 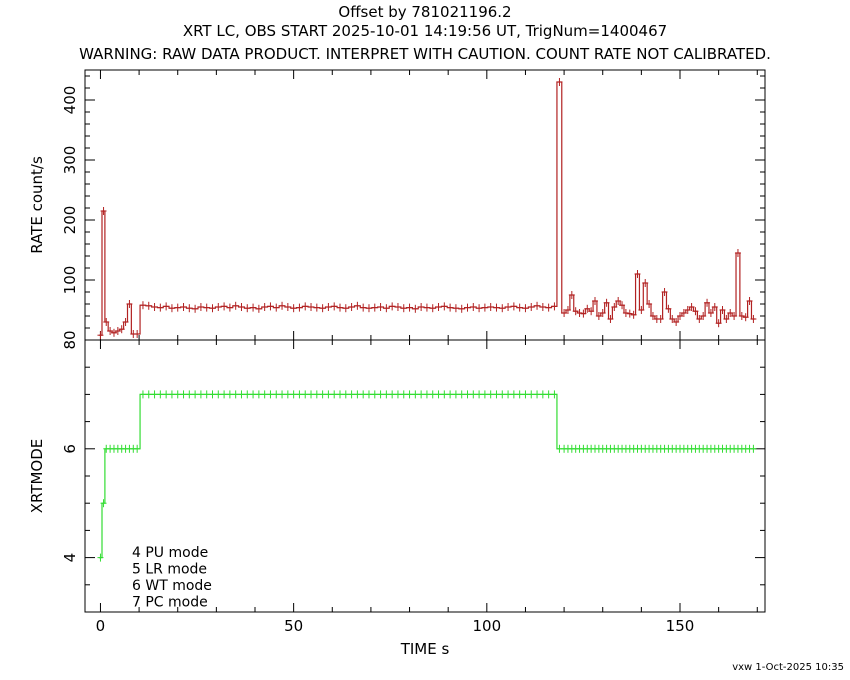 What do you see at coordinates (70, 160) in the screenshot?
I see `y-tick-label: 300` at bounding box center [70, 160].